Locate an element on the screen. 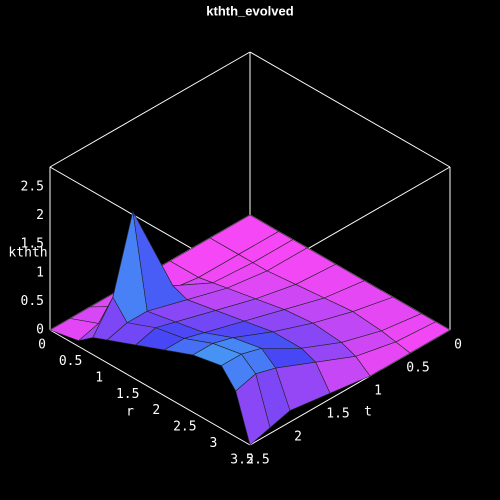 This screenshot has width=500, height=500. x-tick-label: 0 is located at coordinates (42, 345).